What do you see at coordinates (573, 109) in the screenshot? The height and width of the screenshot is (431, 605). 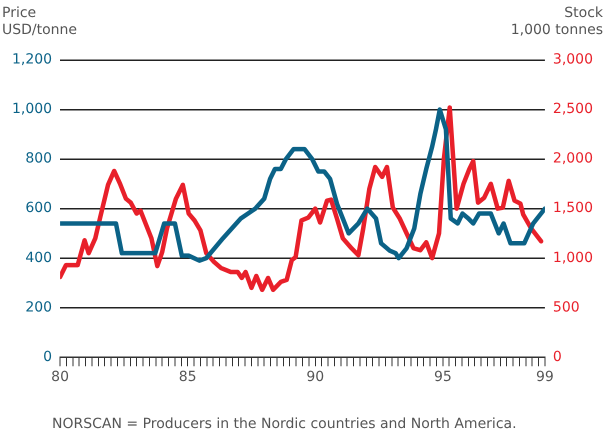 I see `y2-tick-label: 2,500` at bounding box center [573, 109].